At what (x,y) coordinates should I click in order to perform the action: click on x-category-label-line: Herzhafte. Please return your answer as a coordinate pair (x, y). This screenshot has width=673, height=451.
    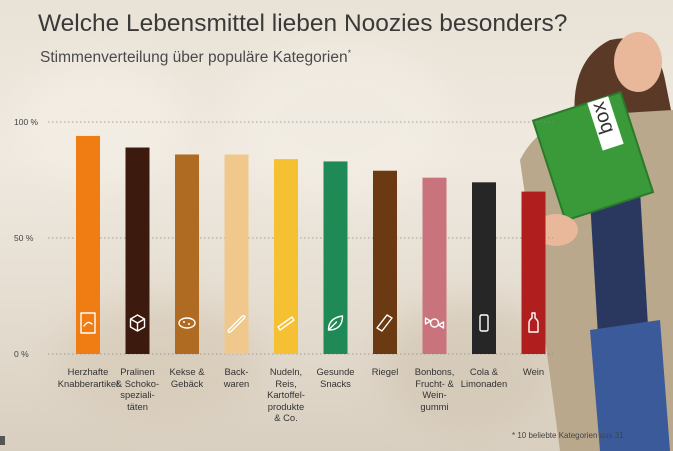
    Looking at the image, I should click on (88, 371).